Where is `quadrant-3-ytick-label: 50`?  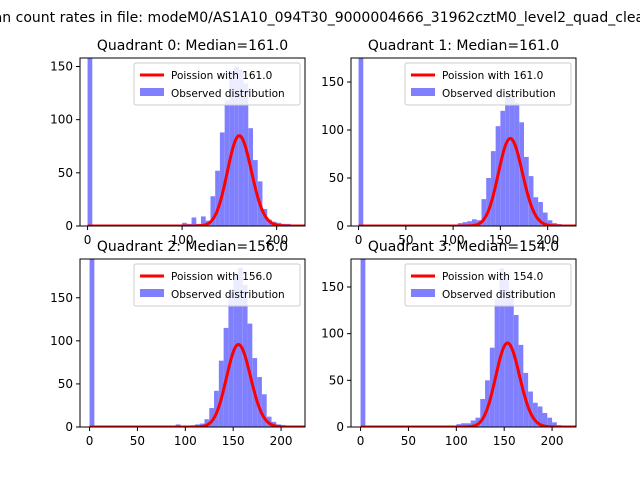
quadrant-3-ytick-label: 50 is located at coordinates (336, 380).